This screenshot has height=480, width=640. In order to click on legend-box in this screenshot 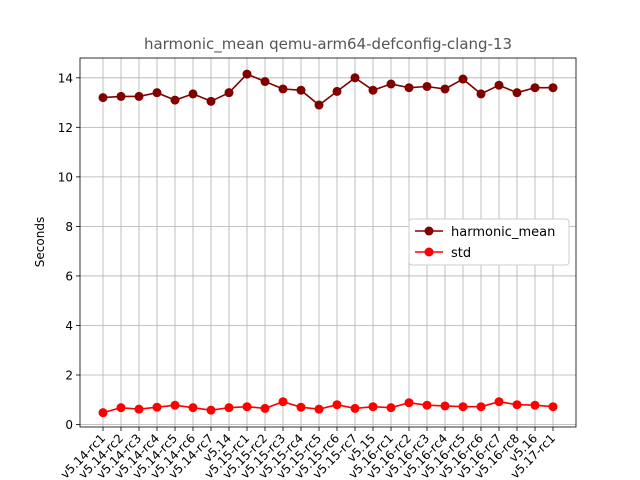, I will do `click(489, 242)`.